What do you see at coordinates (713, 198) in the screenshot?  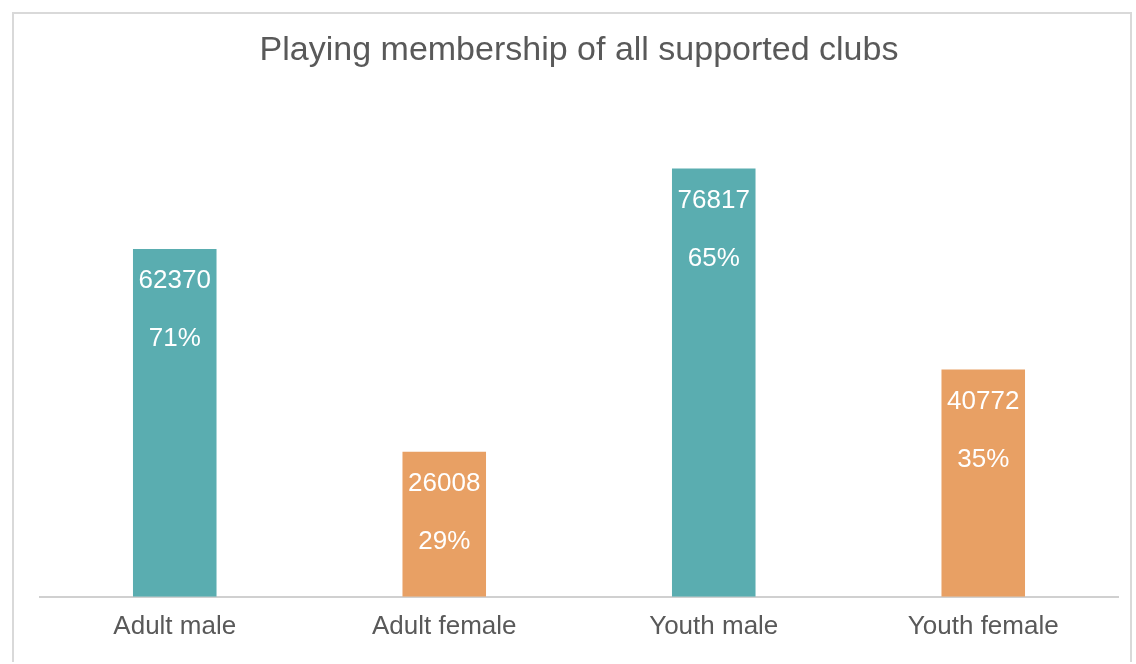 I see `data-label: 76817` at bounding box center [713, 198].